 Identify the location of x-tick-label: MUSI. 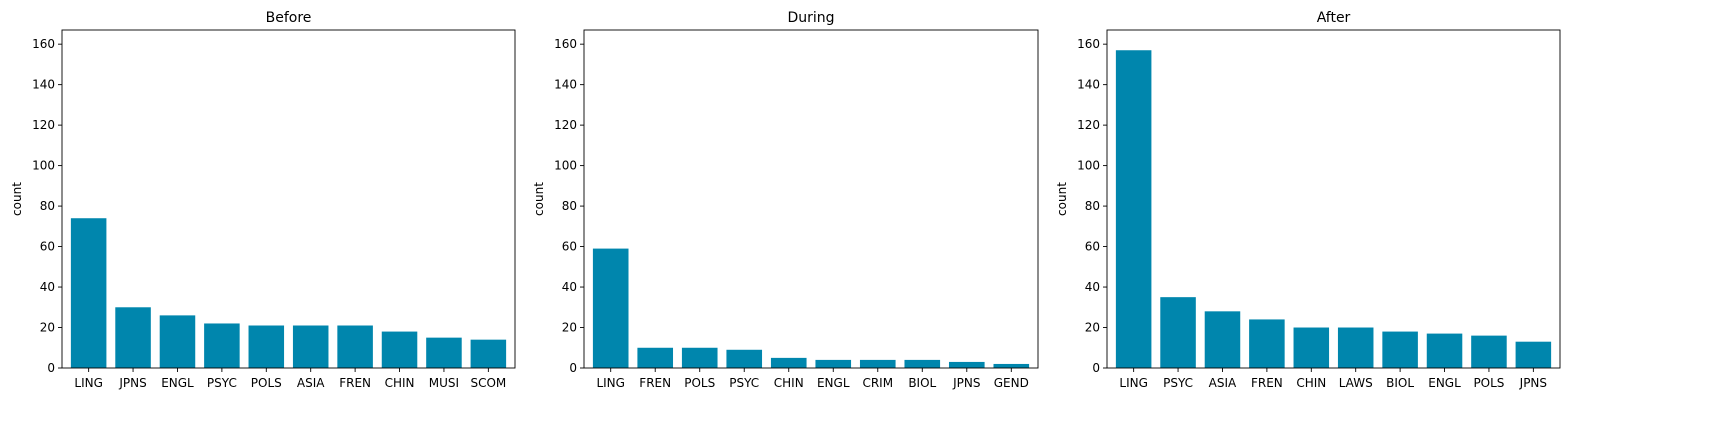
(444, 383).